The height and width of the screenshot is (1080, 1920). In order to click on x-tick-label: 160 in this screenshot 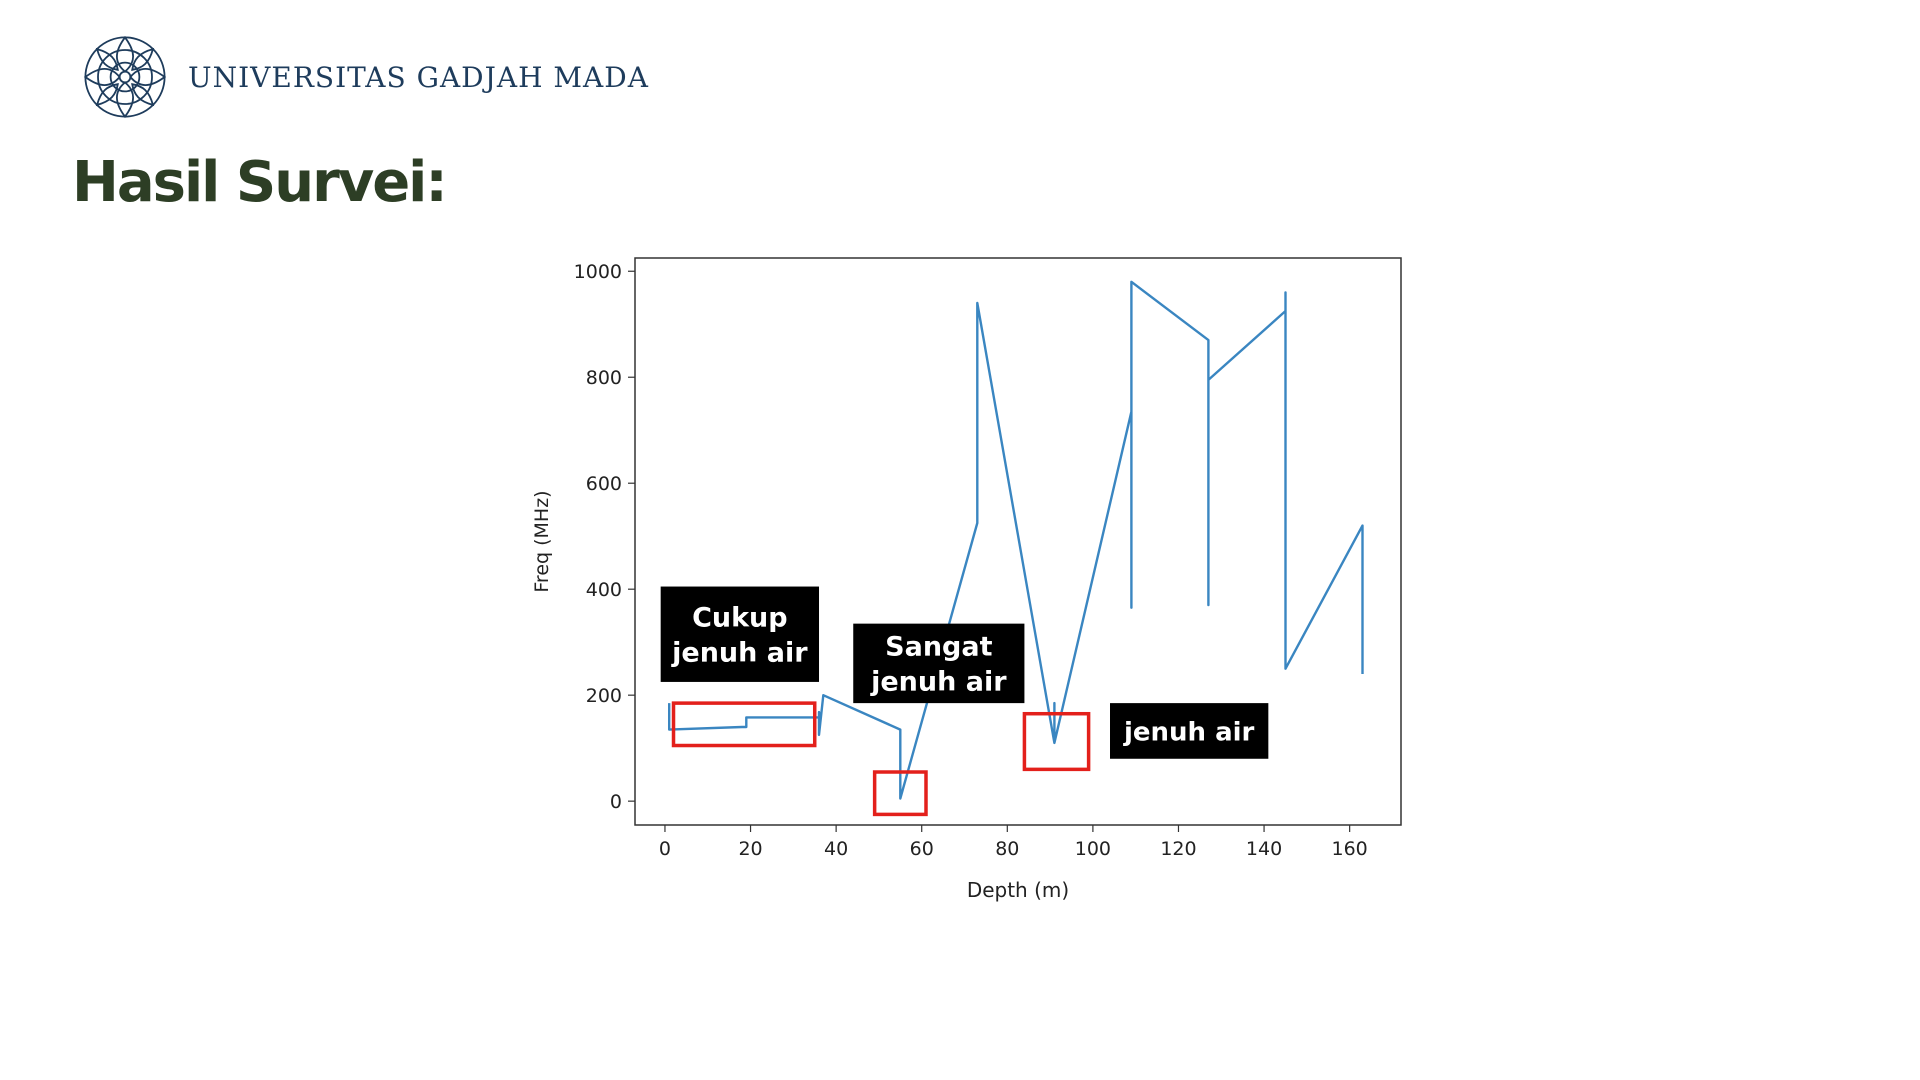, I will do `click(1350, 849)`.